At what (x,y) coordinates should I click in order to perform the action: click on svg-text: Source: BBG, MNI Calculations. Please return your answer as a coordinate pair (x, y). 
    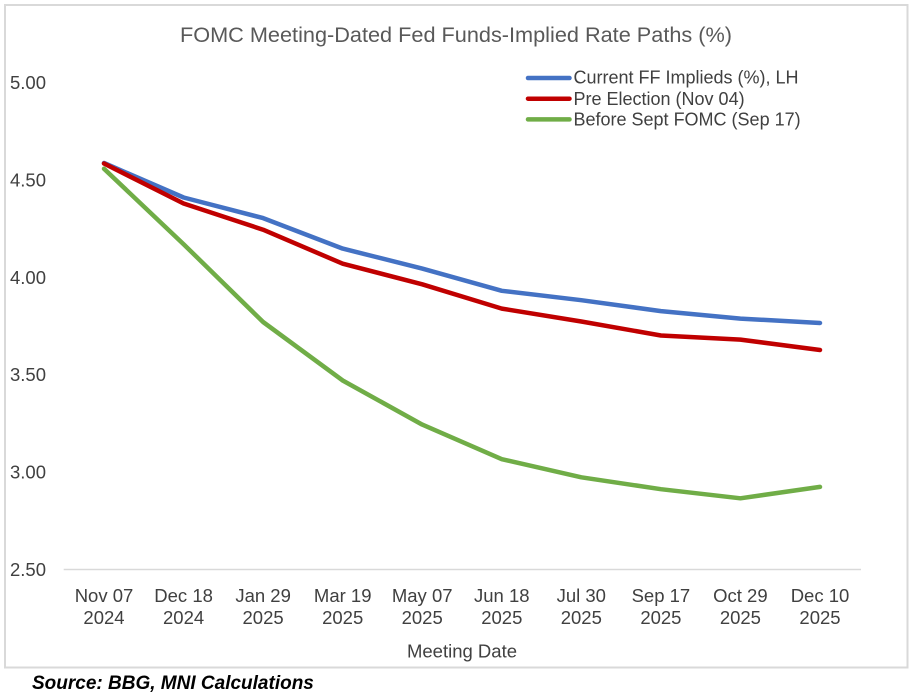
    Looking at the image, I should click on (173, 683).